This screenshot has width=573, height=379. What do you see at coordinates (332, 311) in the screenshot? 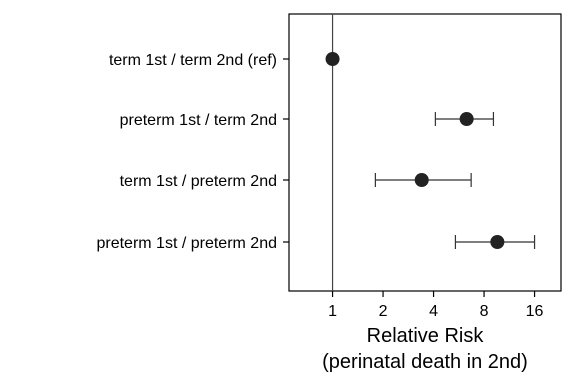
I see `x-tick-label: 1` at bounding box center [332, 311].